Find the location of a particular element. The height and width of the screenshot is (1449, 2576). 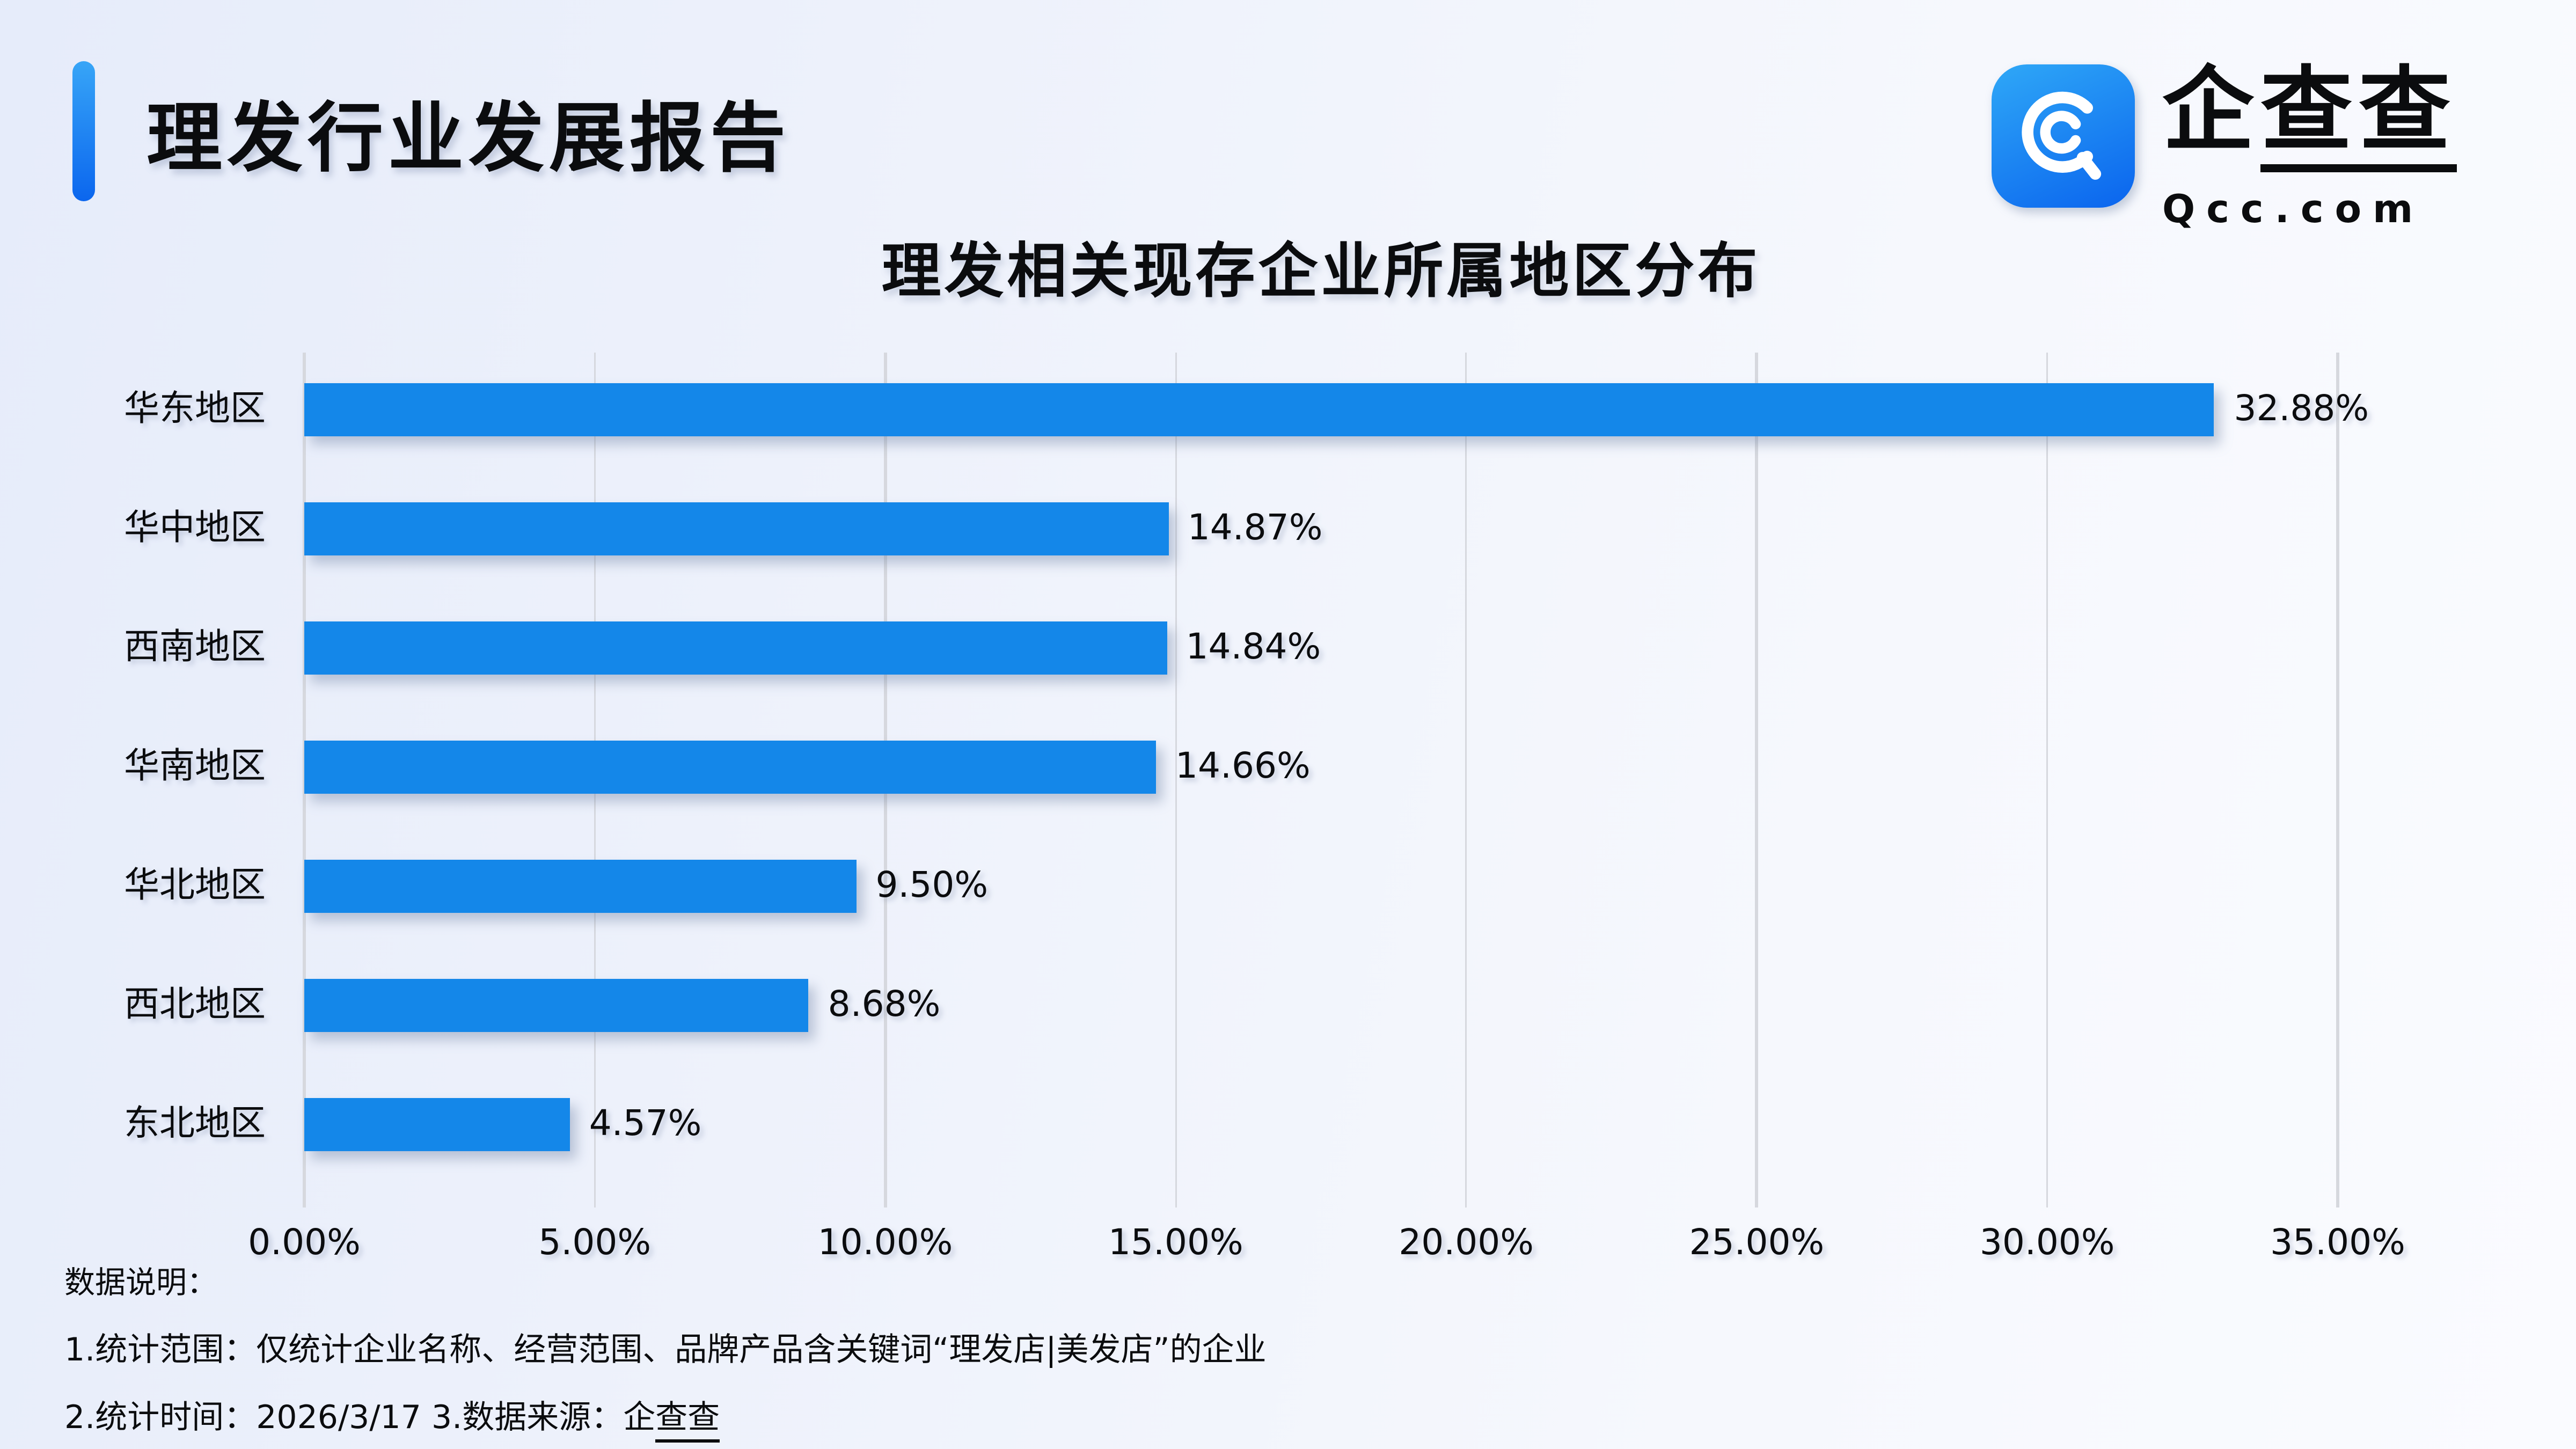

value-label: 9.50% is located at coordinates (932, 886).